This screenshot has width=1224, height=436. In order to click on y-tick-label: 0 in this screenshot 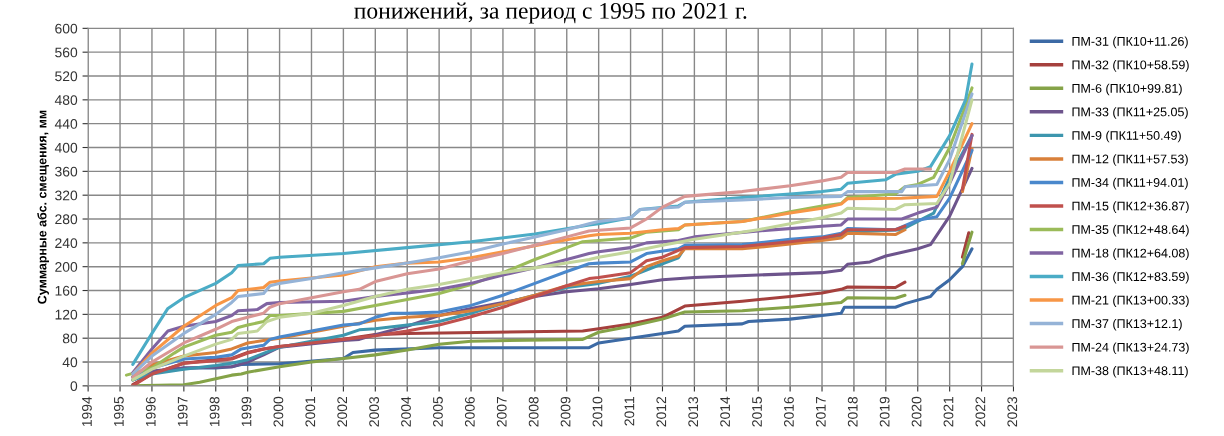, I will do `click(74, 386)`.